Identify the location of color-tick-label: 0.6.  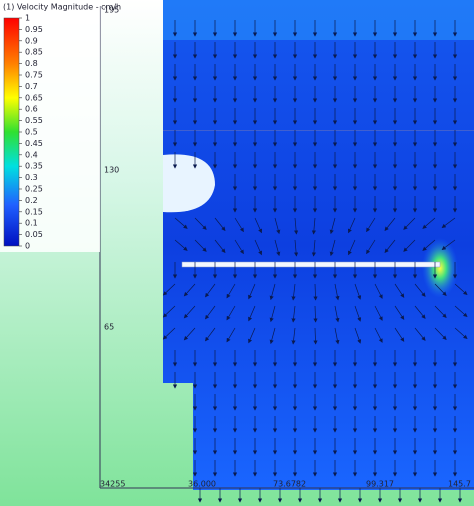
(31, 109).